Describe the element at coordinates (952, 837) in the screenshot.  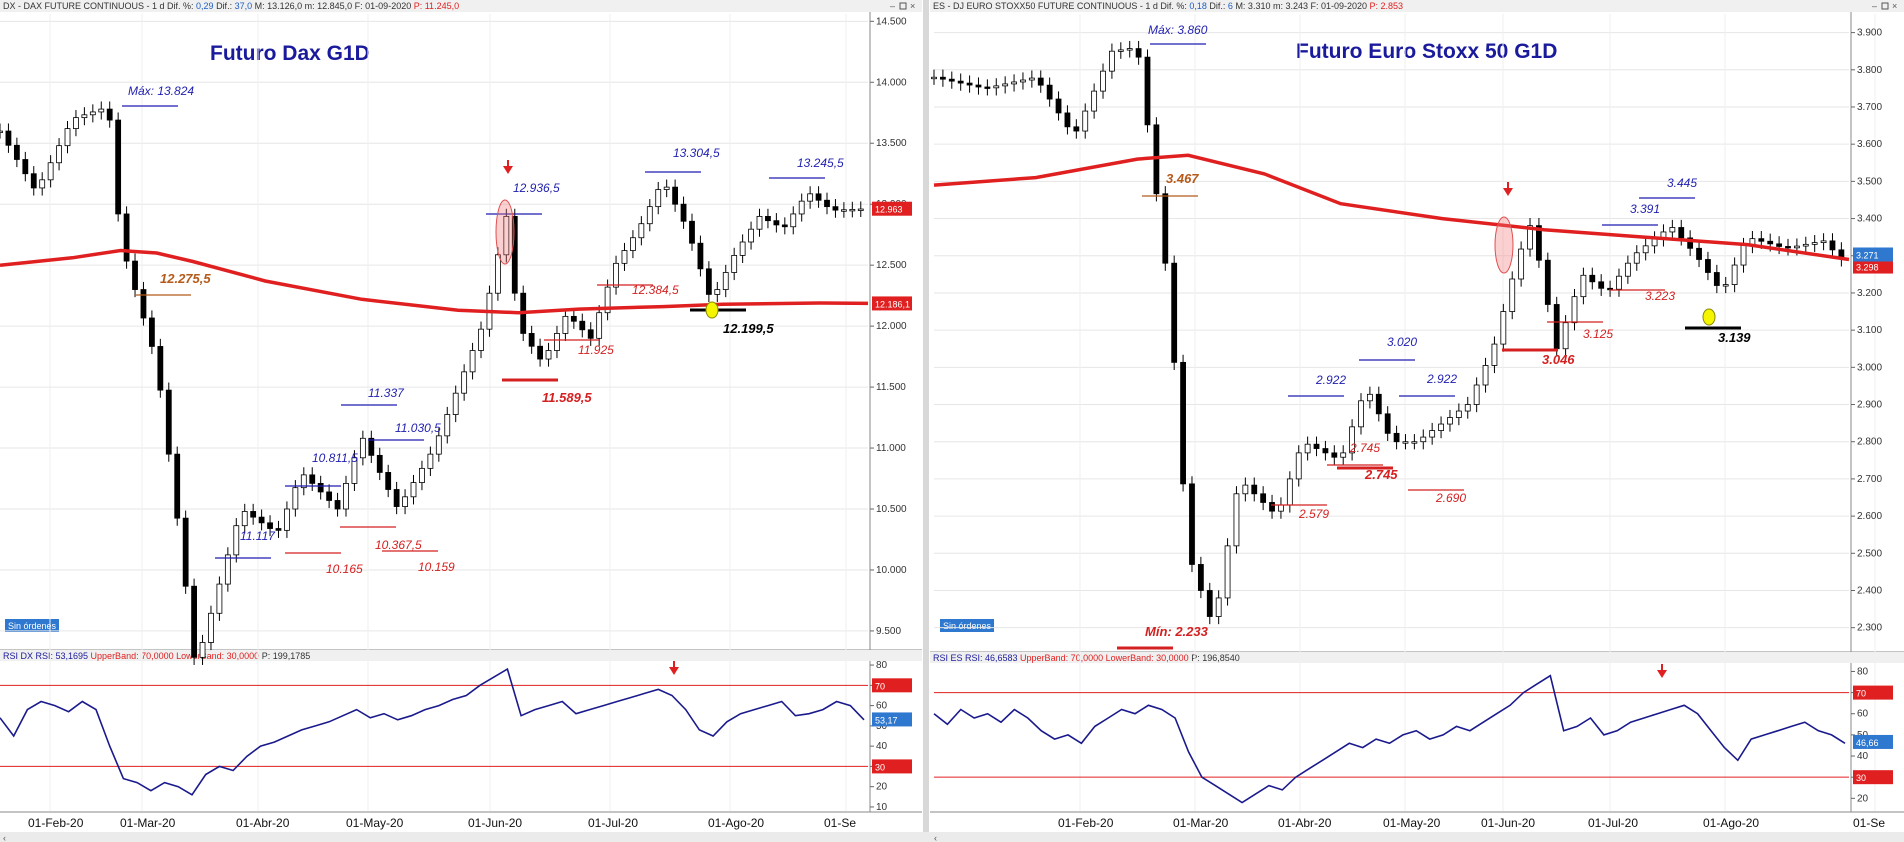
I see `horizontal-scrollbar` at that location.